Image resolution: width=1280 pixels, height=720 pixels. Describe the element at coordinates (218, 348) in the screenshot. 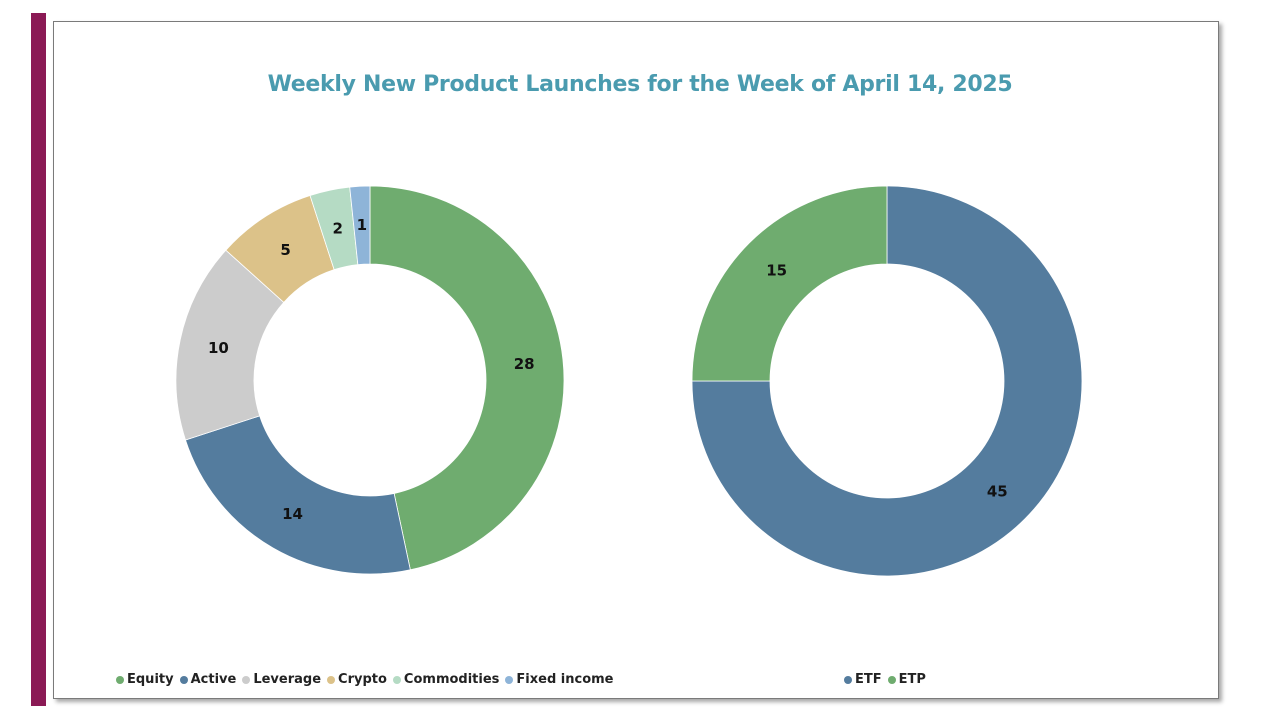

I see `data-label-leverage: 10` at that location.